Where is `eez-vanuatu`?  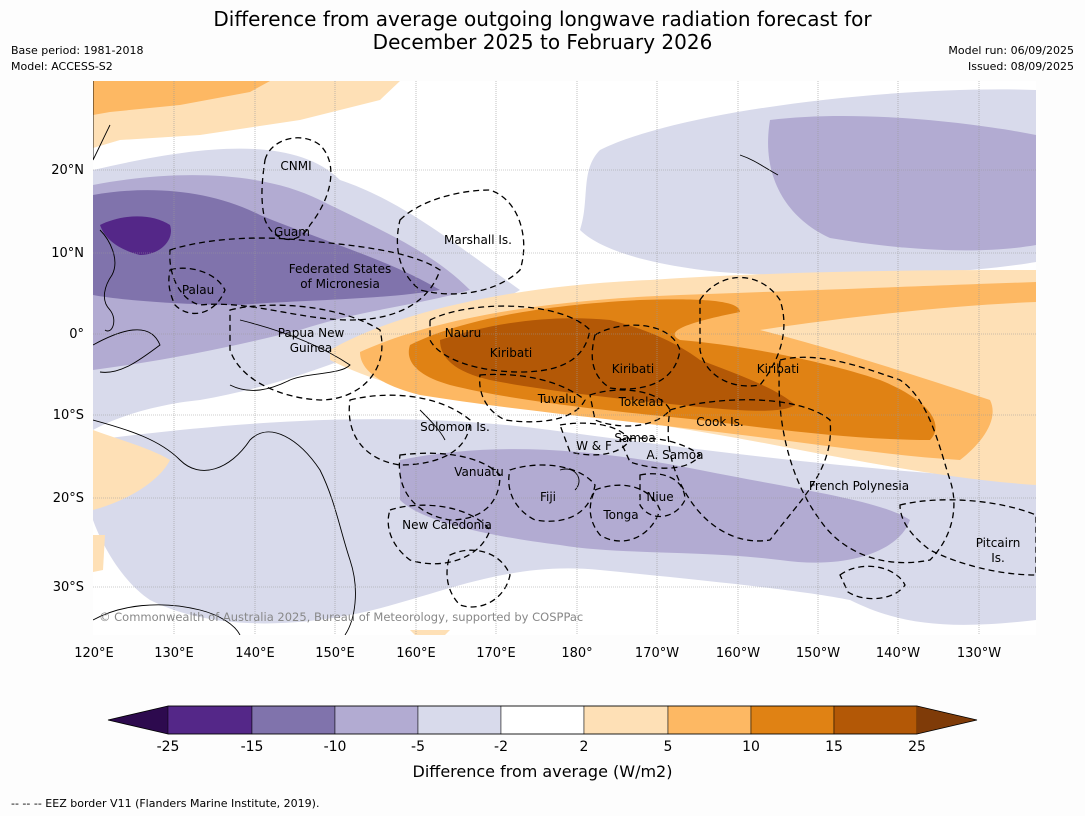 eez-vanuatu is located at coordinates (449, 486).